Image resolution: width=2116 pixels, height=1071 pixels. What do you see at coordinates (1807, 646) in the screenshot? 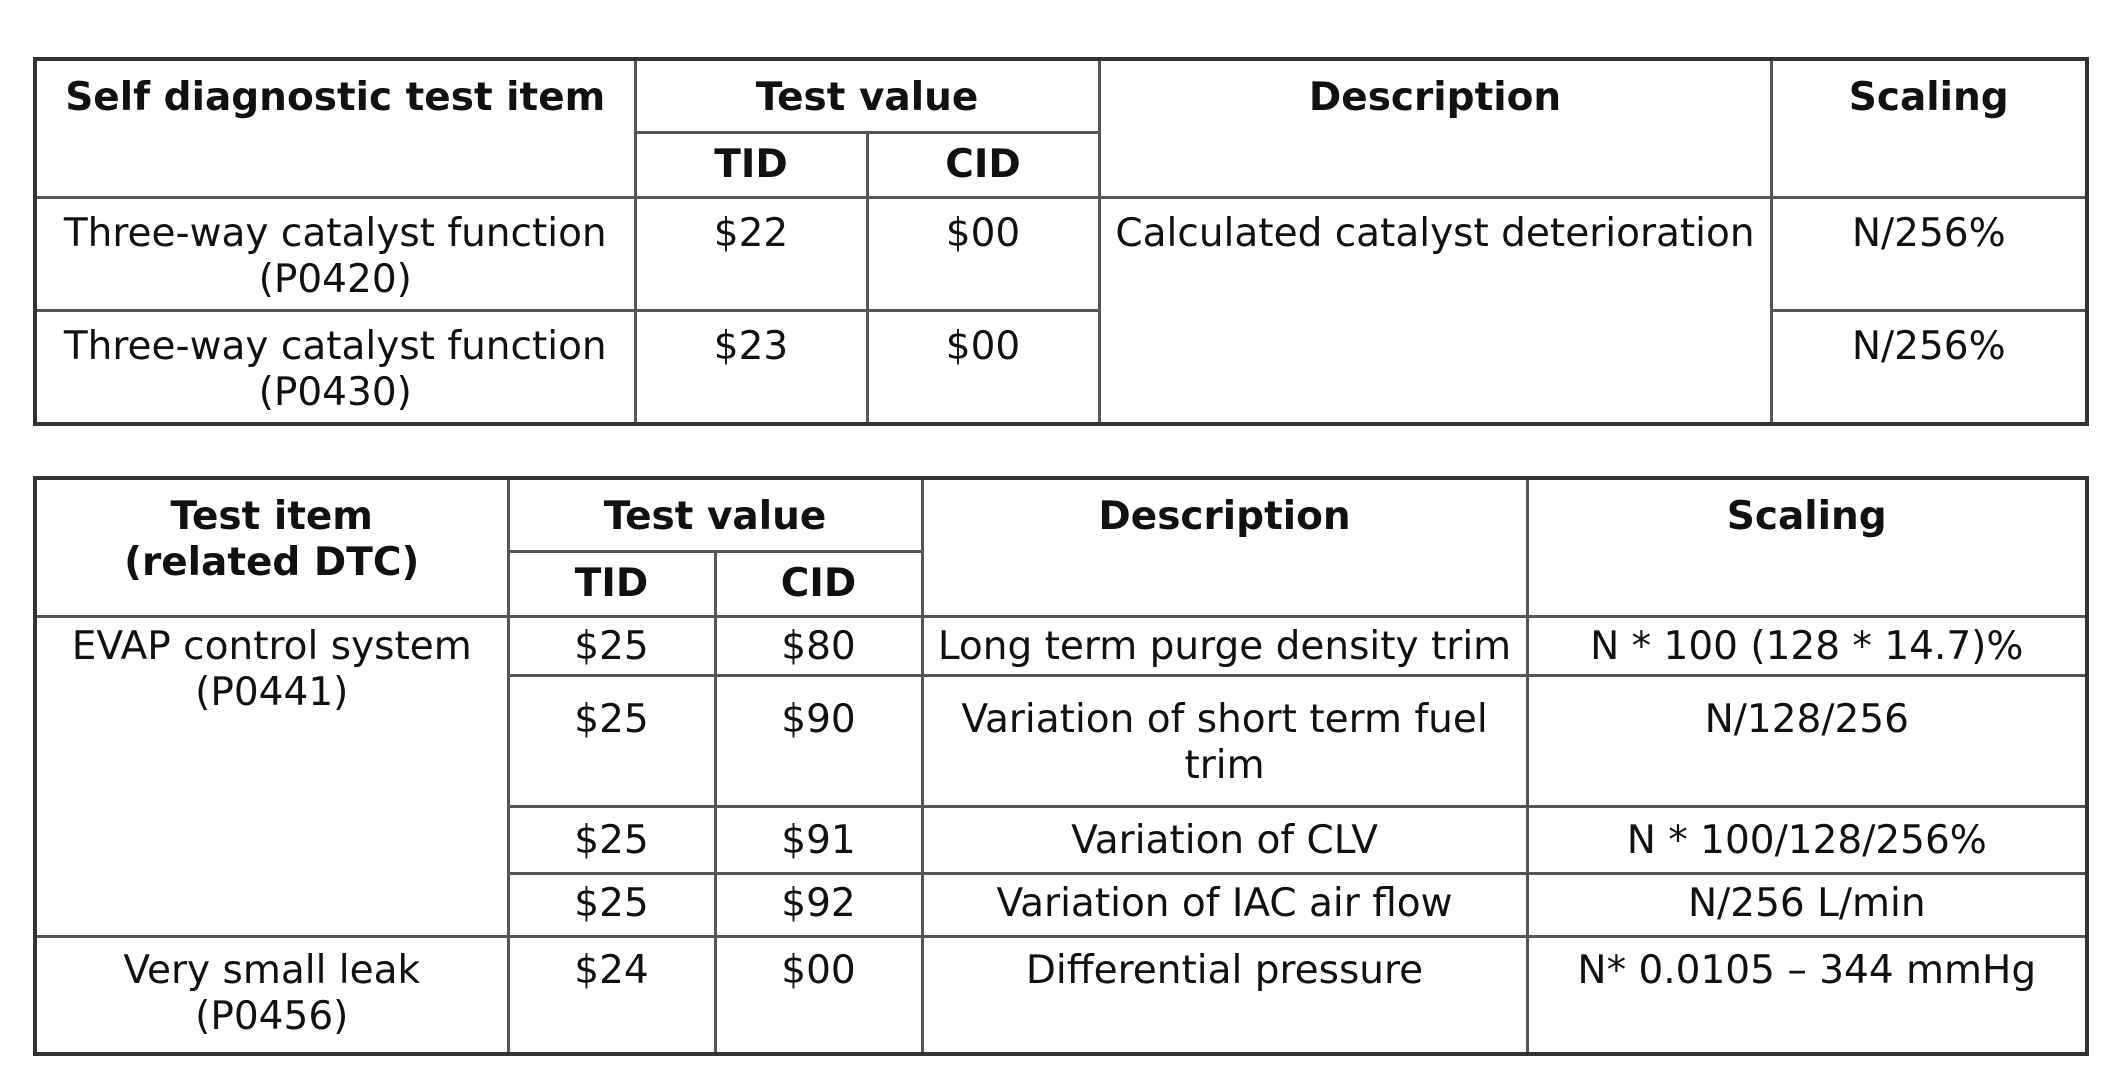
I see `scaling-cell: N * 100 (128 * 14.7)%` at bounding box center [1807, 646].